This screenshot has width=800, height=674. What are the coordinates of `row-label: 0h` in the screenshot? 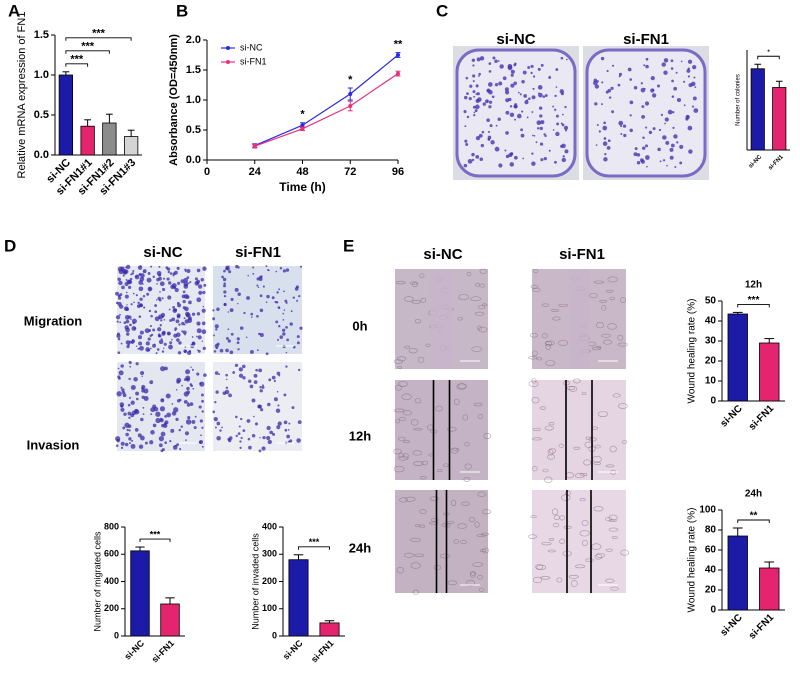 It's located at (359, 325).